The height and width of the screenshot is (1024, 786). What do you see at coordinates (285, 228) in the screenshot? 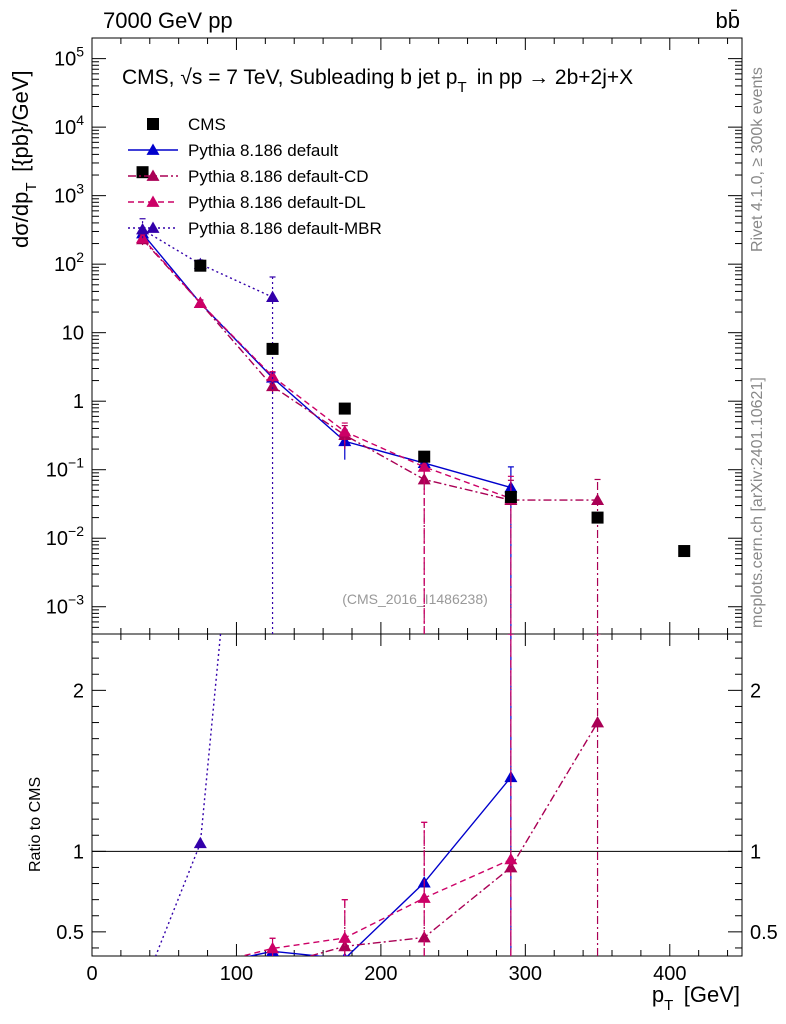
I see `legend-label-mbr: Pythia 8.186 default-MBR` at bounding box center [285, 228].